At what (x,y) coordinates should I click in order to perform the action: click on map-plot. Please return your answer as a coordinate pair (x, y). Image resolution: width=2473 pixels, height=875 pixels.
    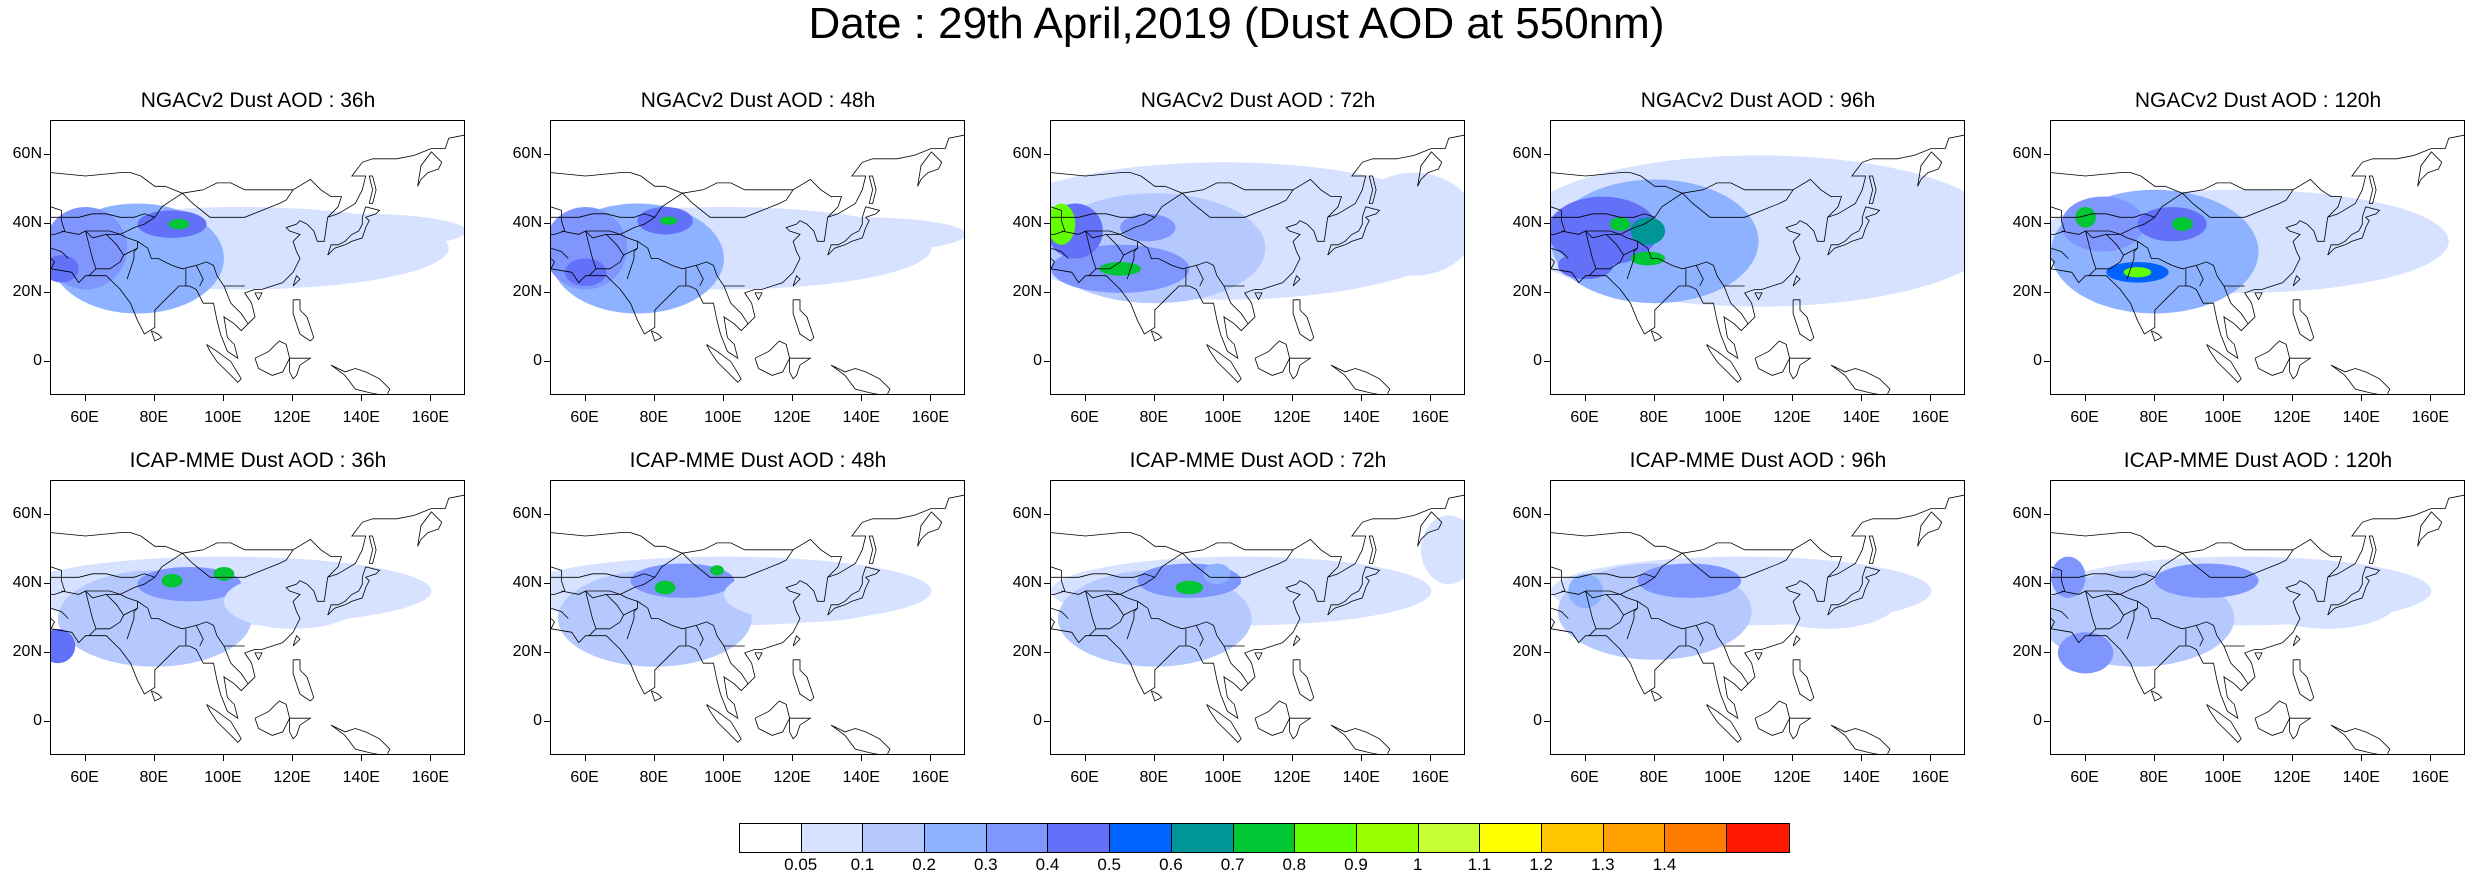
    Looking at the image, I should click on (257, 617).